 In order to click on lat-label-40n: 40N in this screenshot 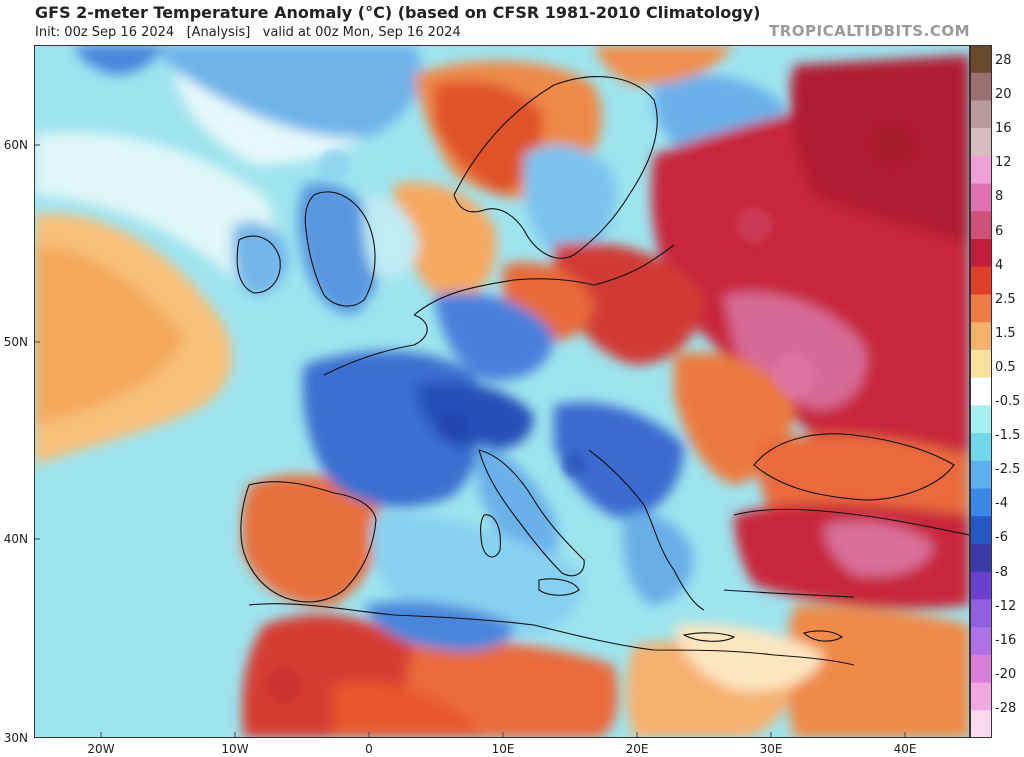, I will do `click(15, 539)`.